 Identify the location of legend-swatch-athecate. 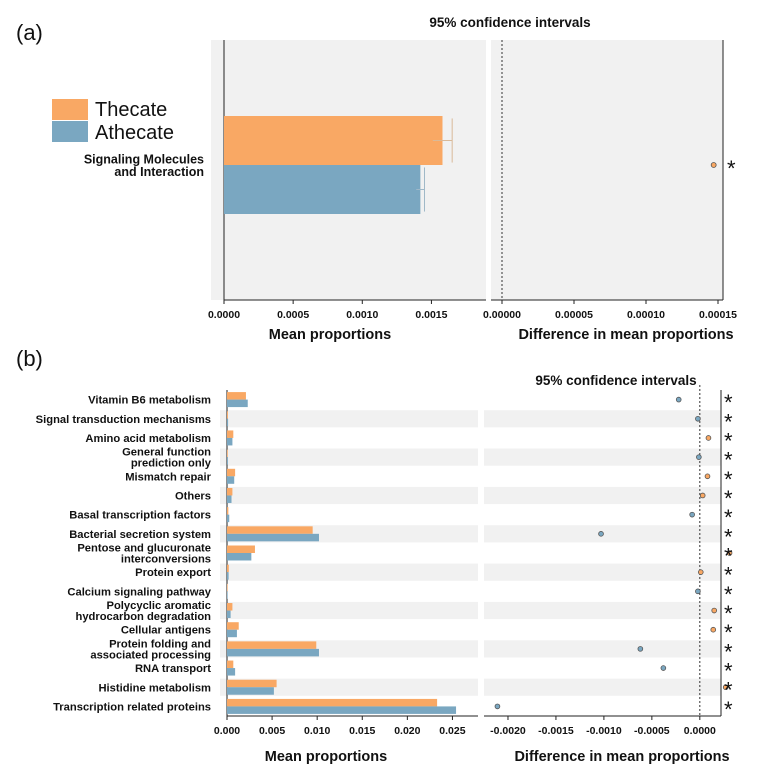
(70, 131).